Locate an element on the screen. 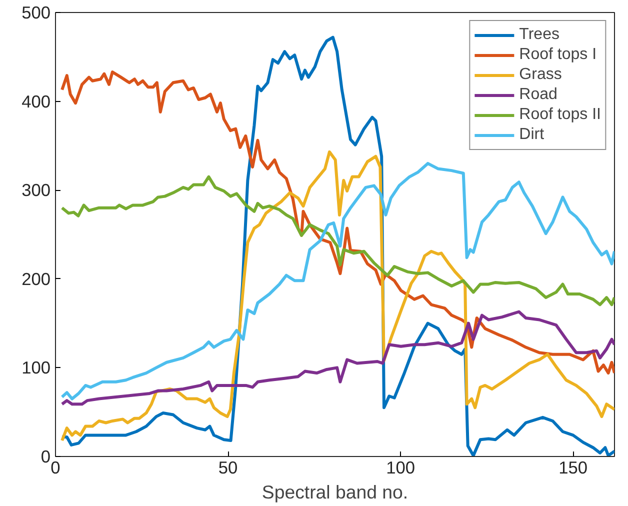 This screenshot has height=506, width=628. x-tick-label: 50 is located at coordinates (228, 468).